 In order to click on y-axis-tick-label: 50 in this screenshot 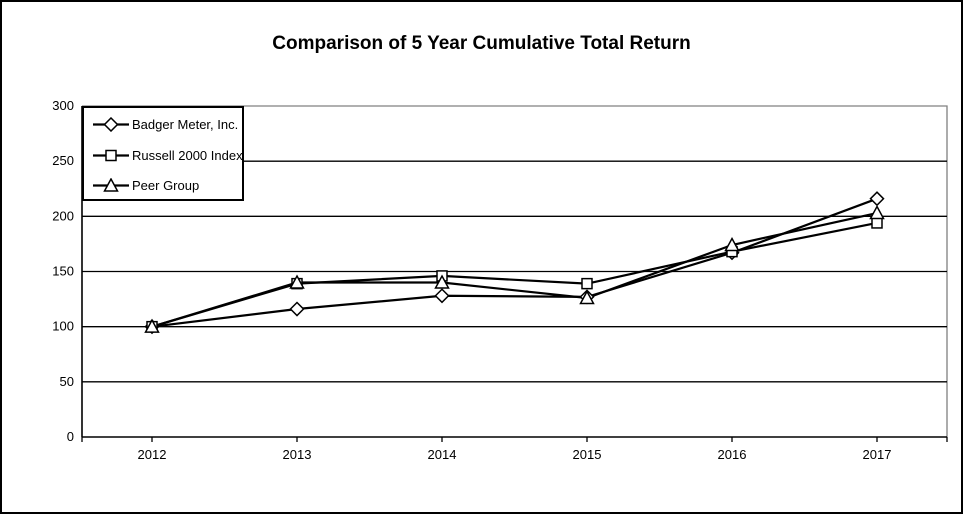, I will do `click(67, 381)`.